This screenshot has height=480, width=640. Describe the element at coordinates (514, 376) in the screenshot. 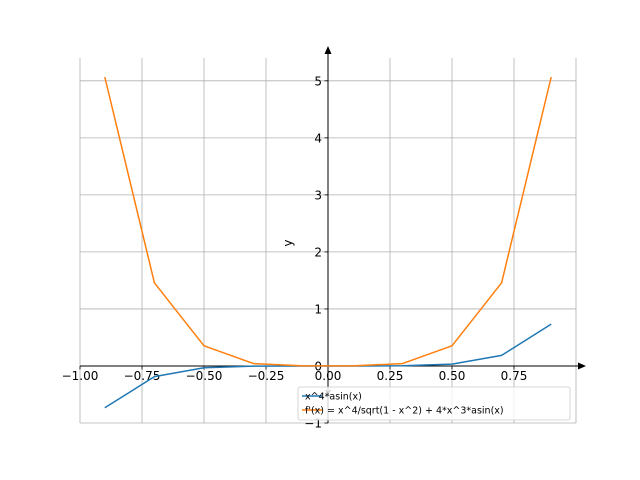

I see `x-tick-label: 0.75` at that location.